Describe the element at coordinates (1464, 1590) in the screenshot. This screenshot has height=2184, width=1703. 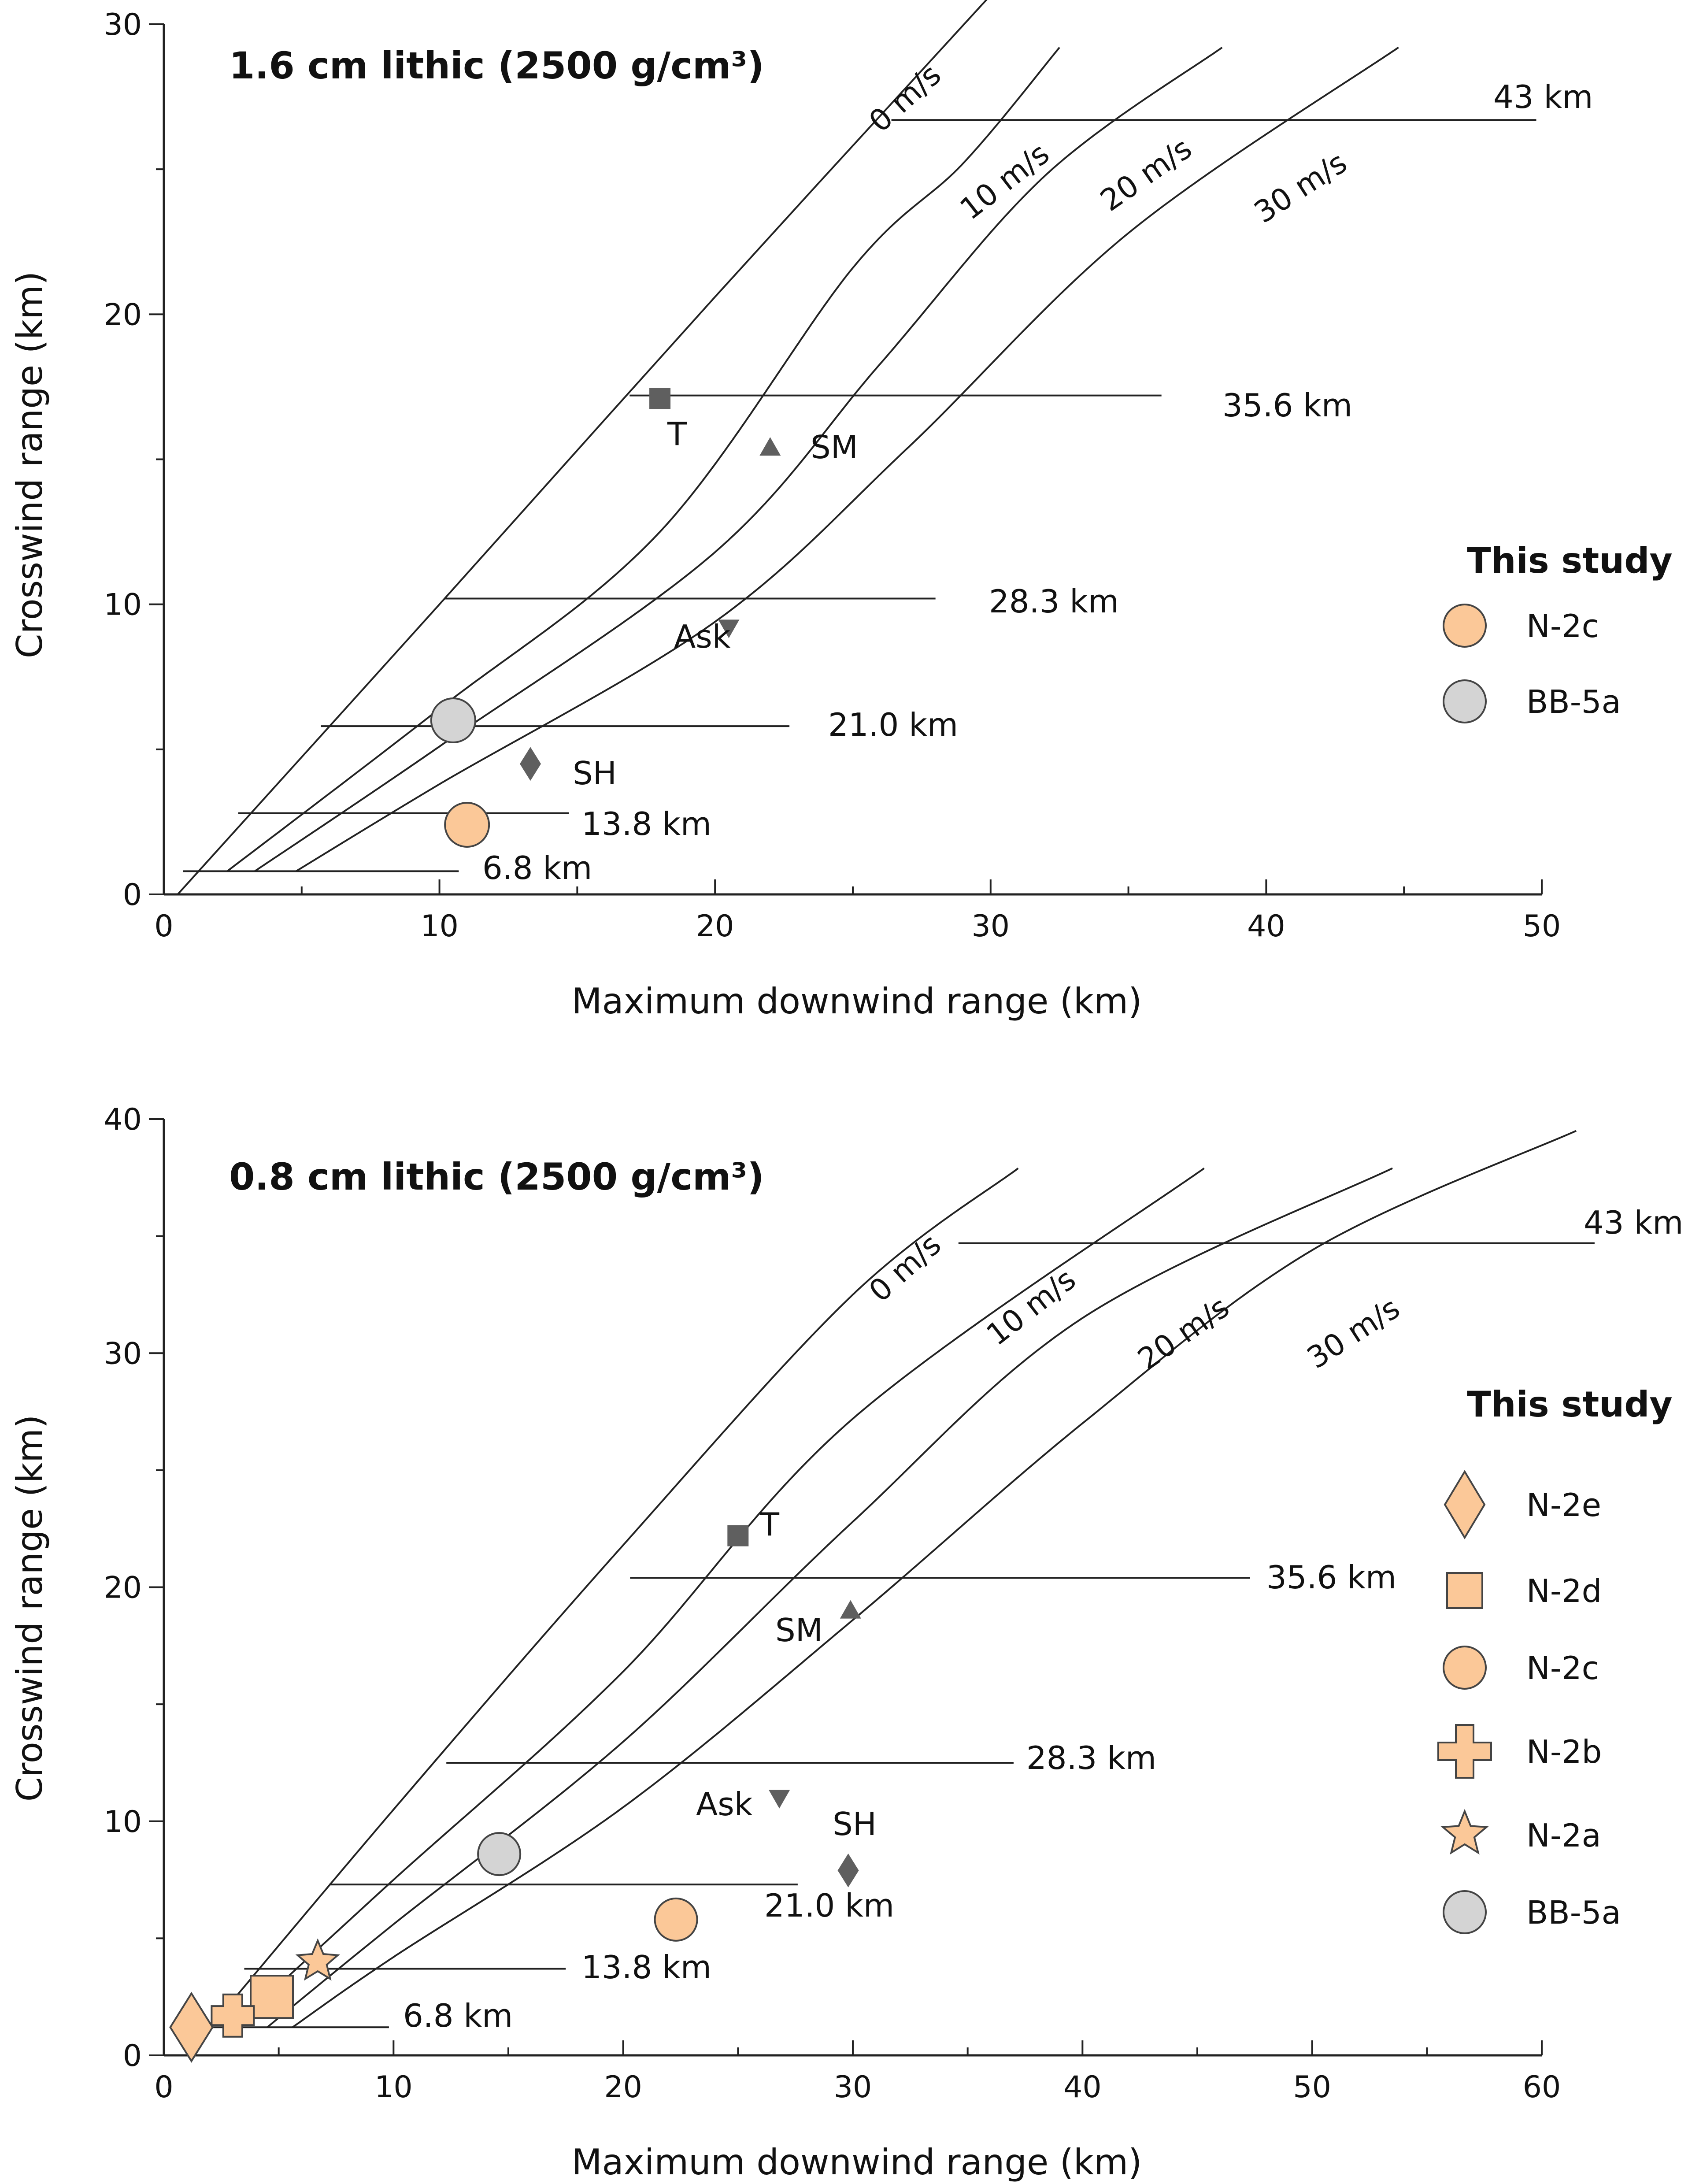
I see `legend-marker-n-2d` at that location.